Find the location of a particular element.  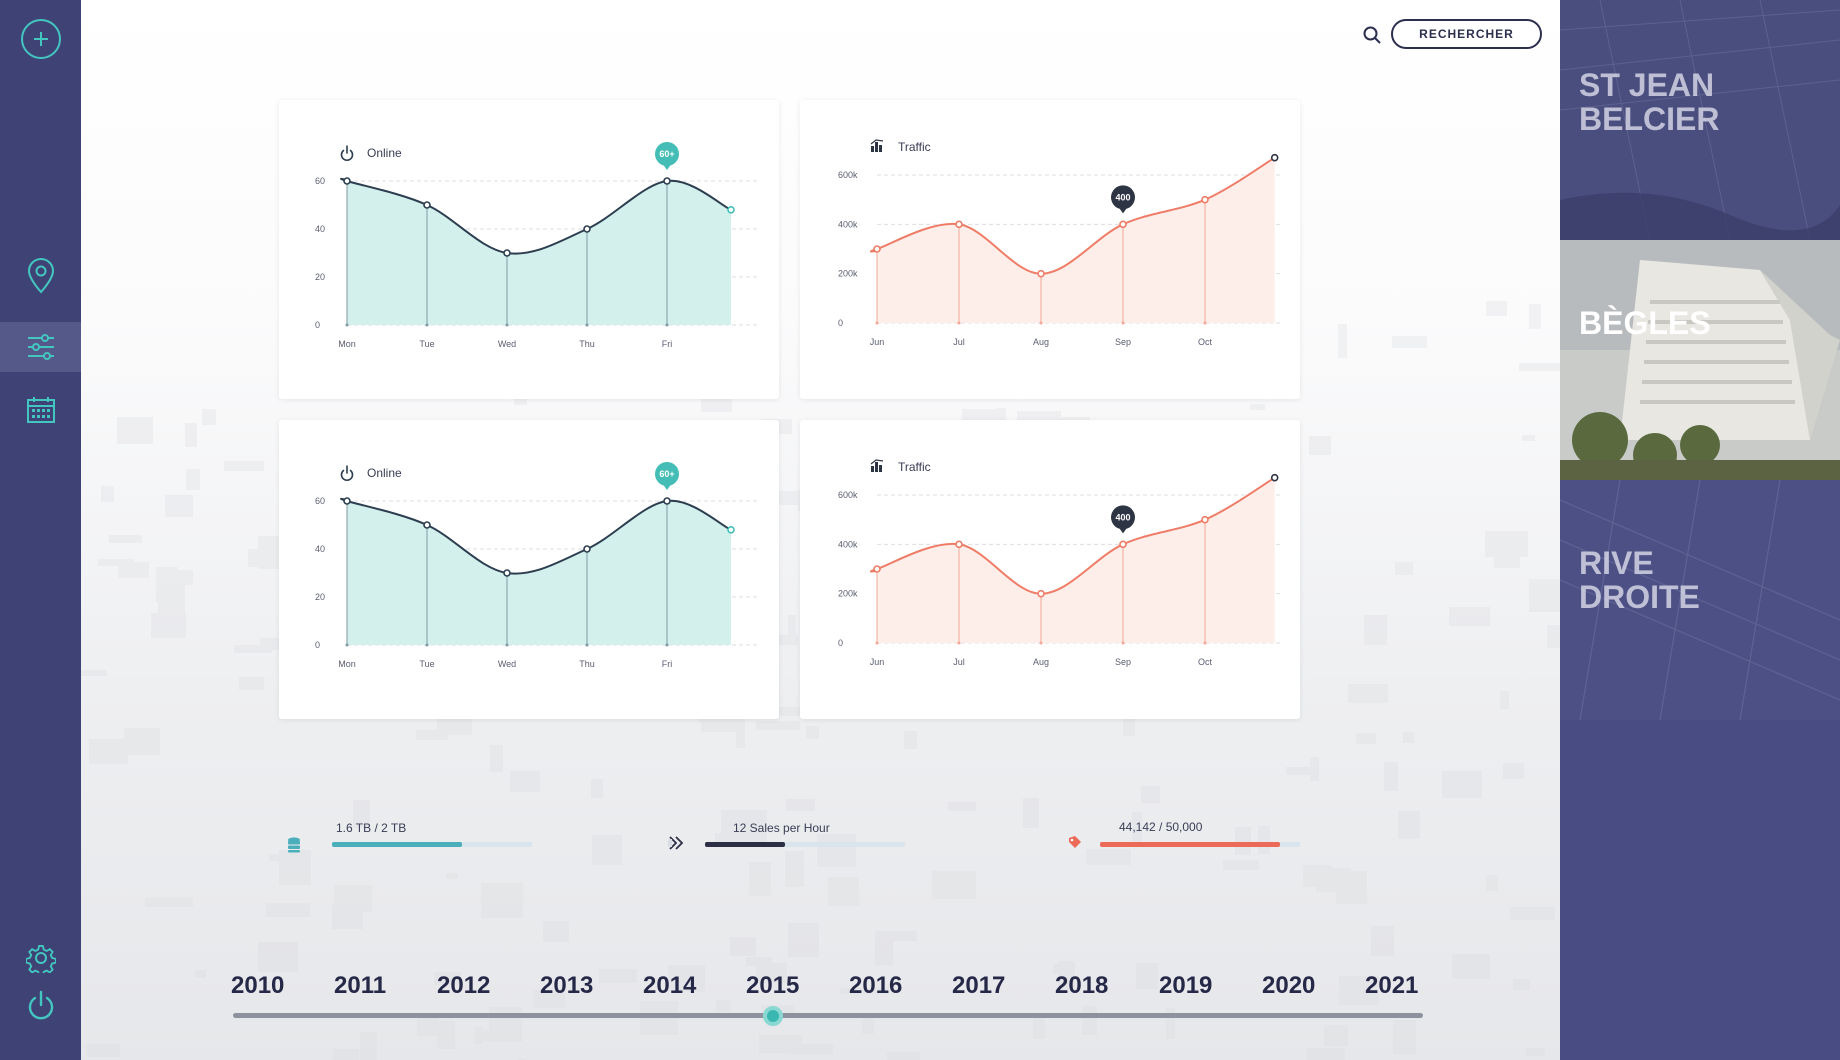

settings-button is located at coordinates (40, 958).